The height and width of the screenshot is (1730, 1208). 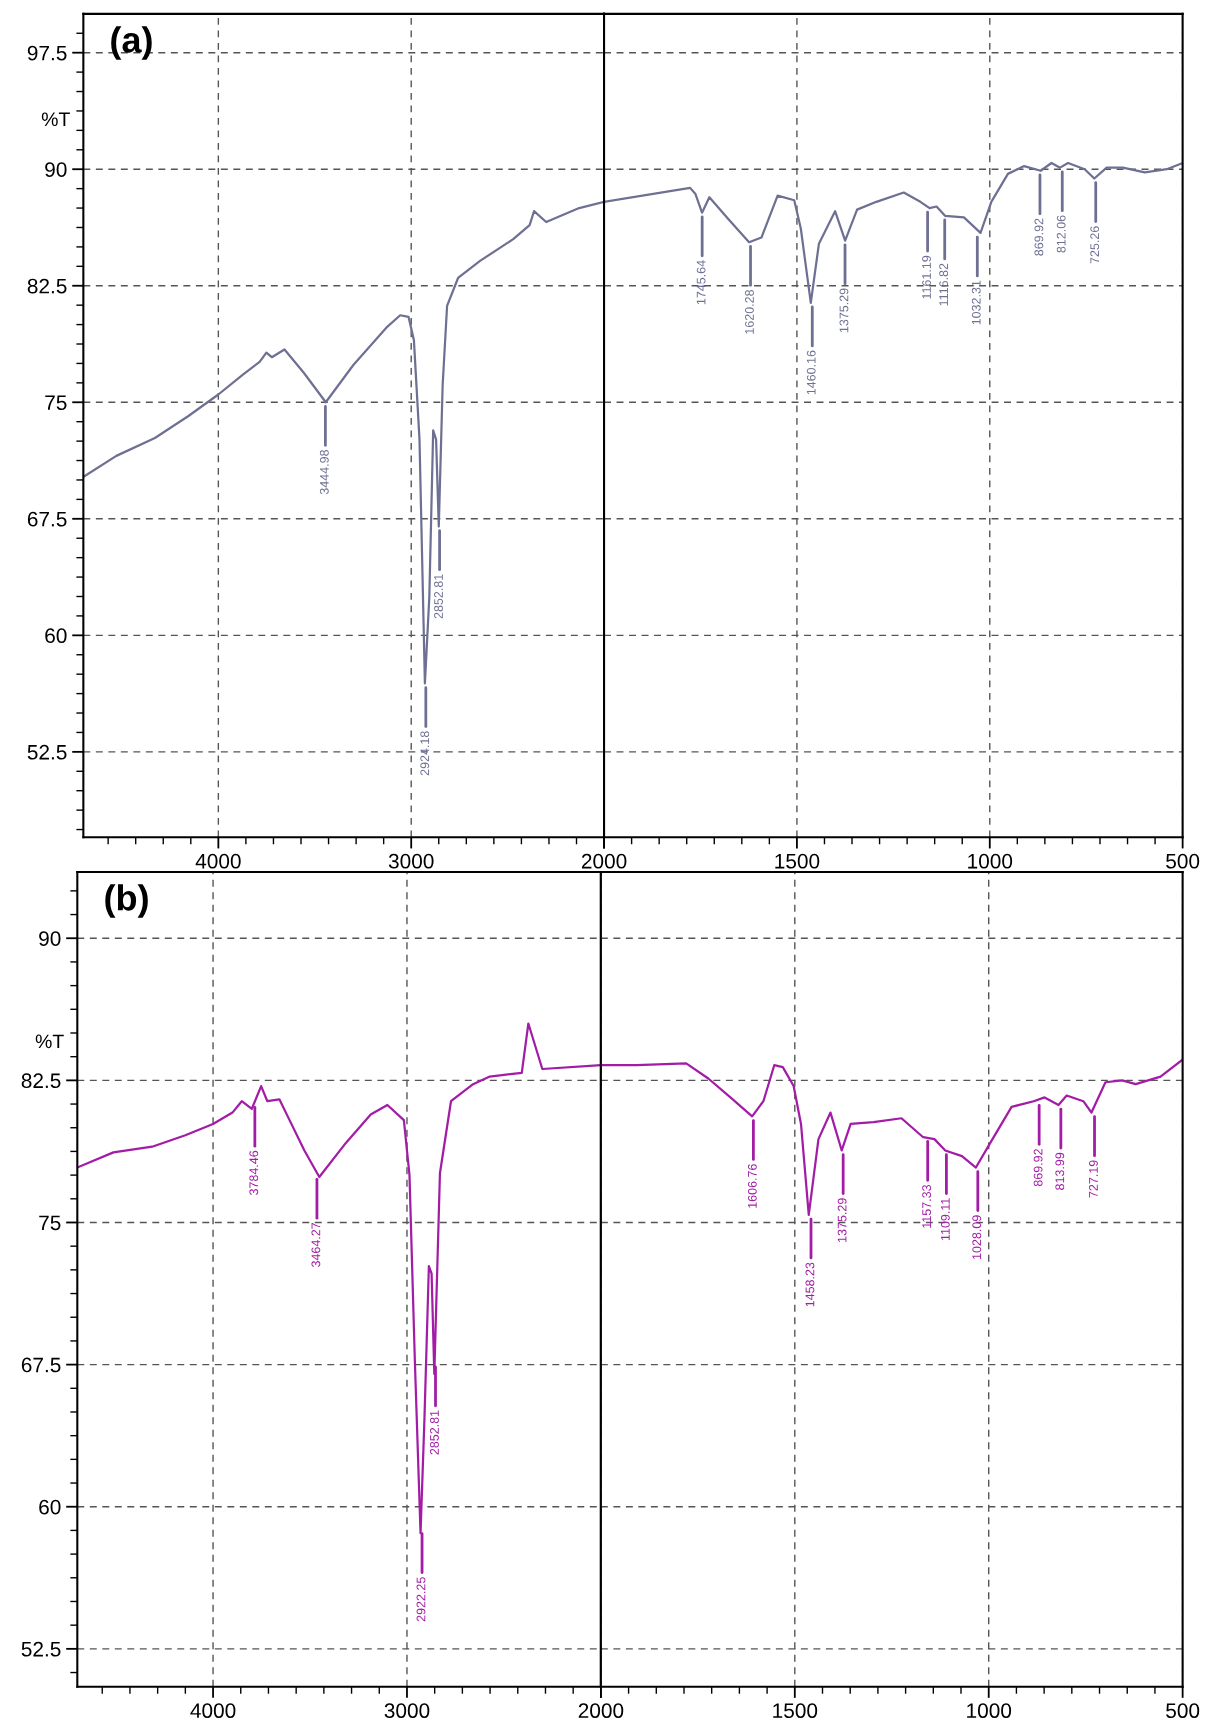 I want to click on annotation: 1620.28, so click(x=749, y=312).